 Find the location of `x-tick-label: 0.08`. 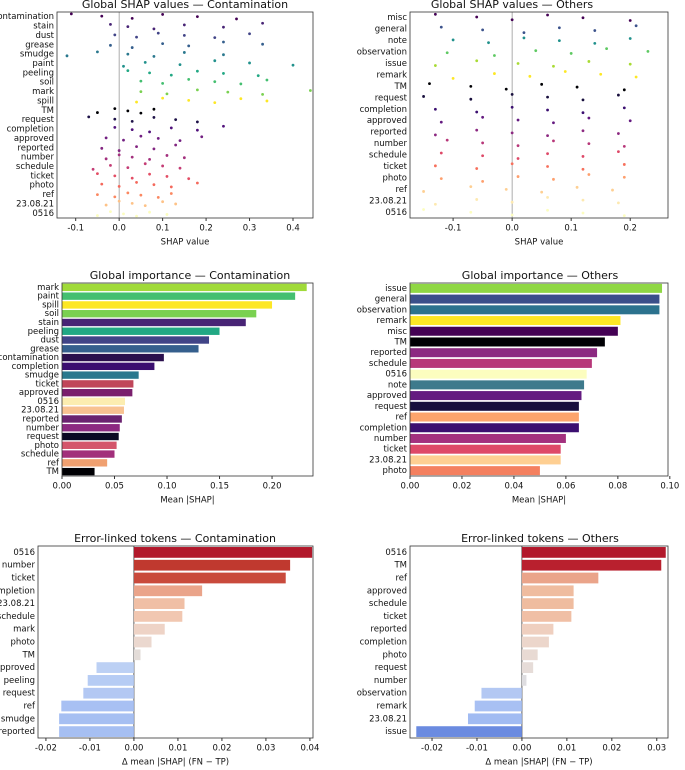

x-tick-label: 0.08 is located at coordinates (617, 487).